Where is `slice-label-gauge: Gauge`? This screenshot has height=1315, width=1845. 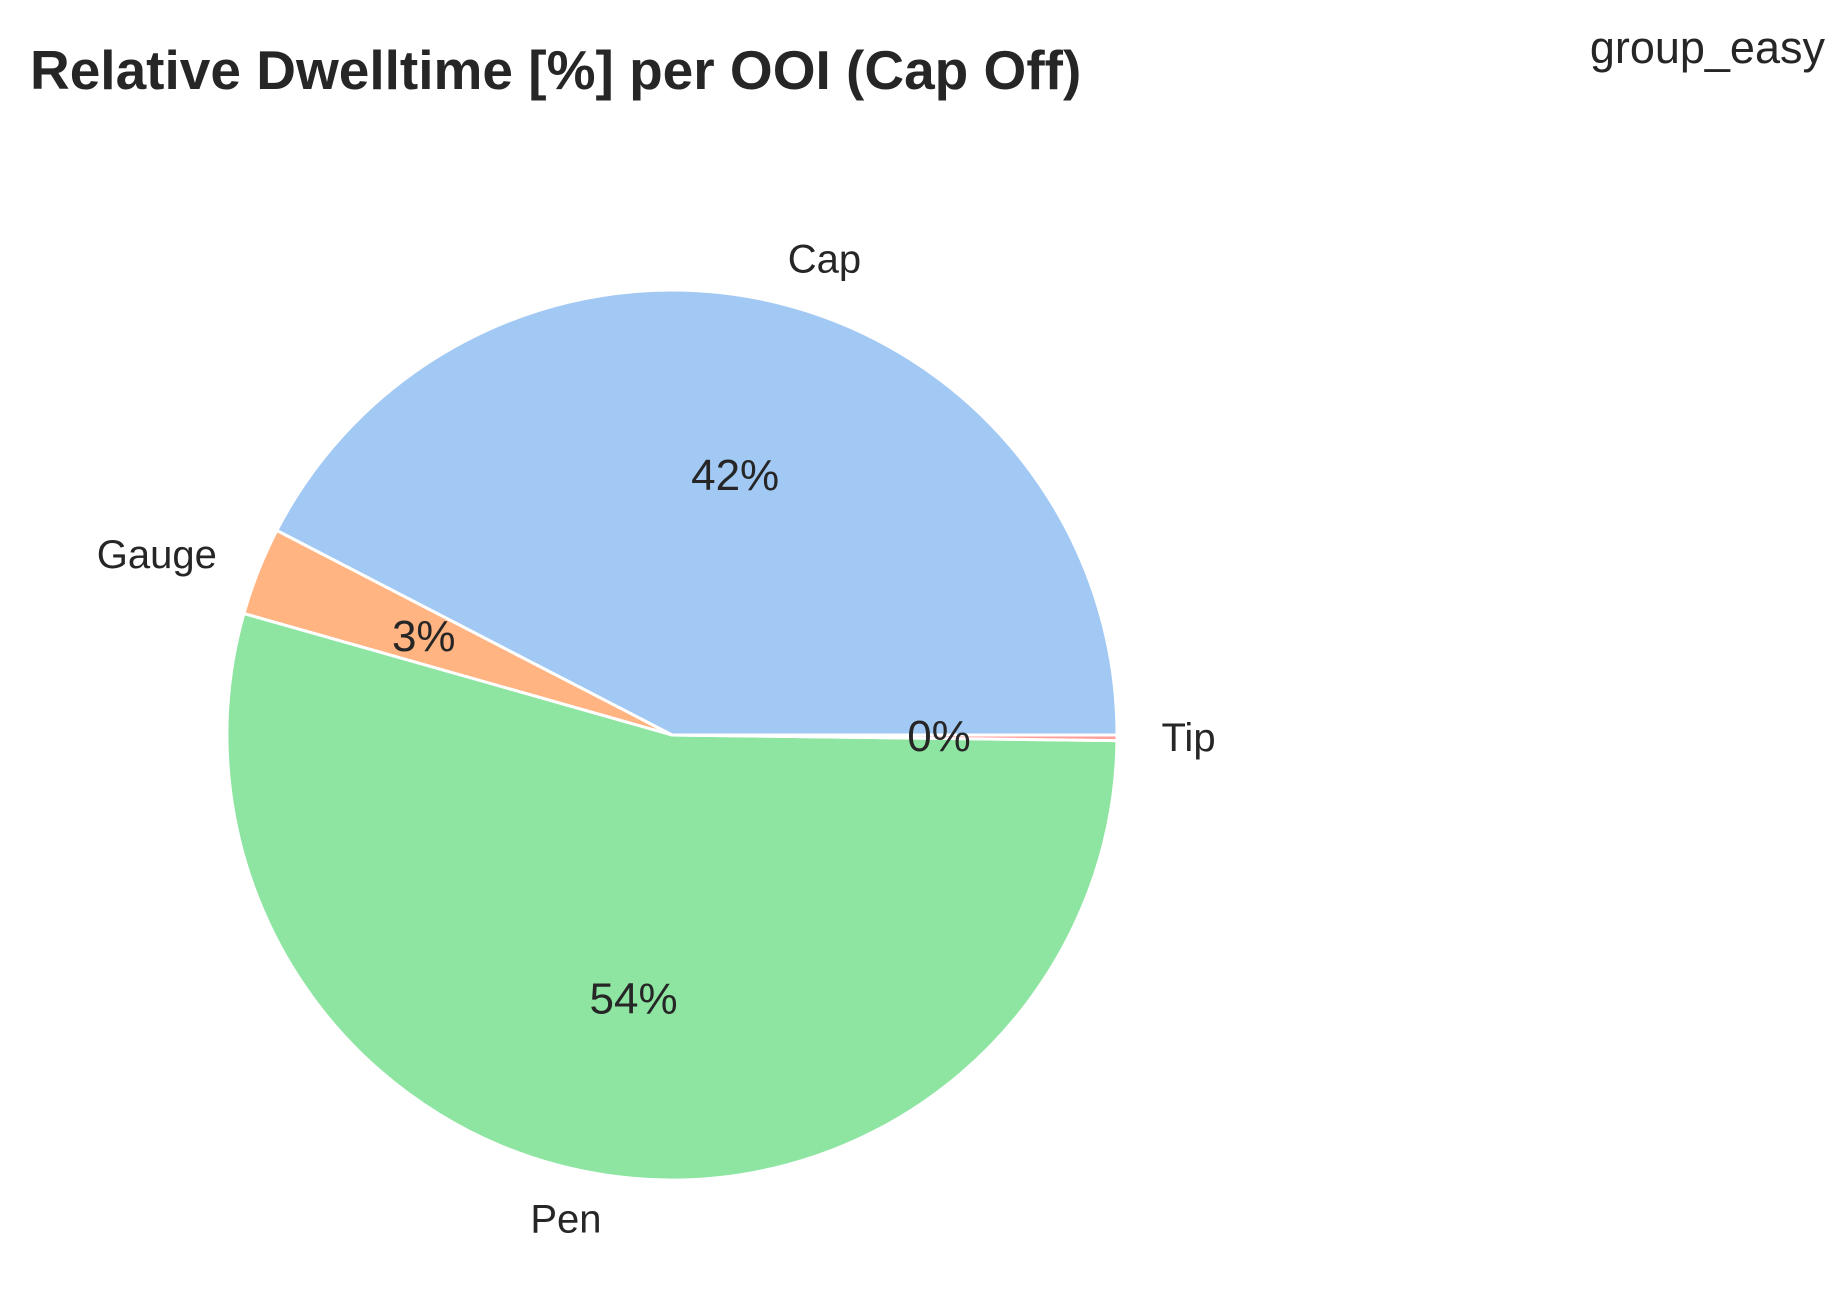
slice-label-gauge: Gauge is located at coordinates (157, 555).